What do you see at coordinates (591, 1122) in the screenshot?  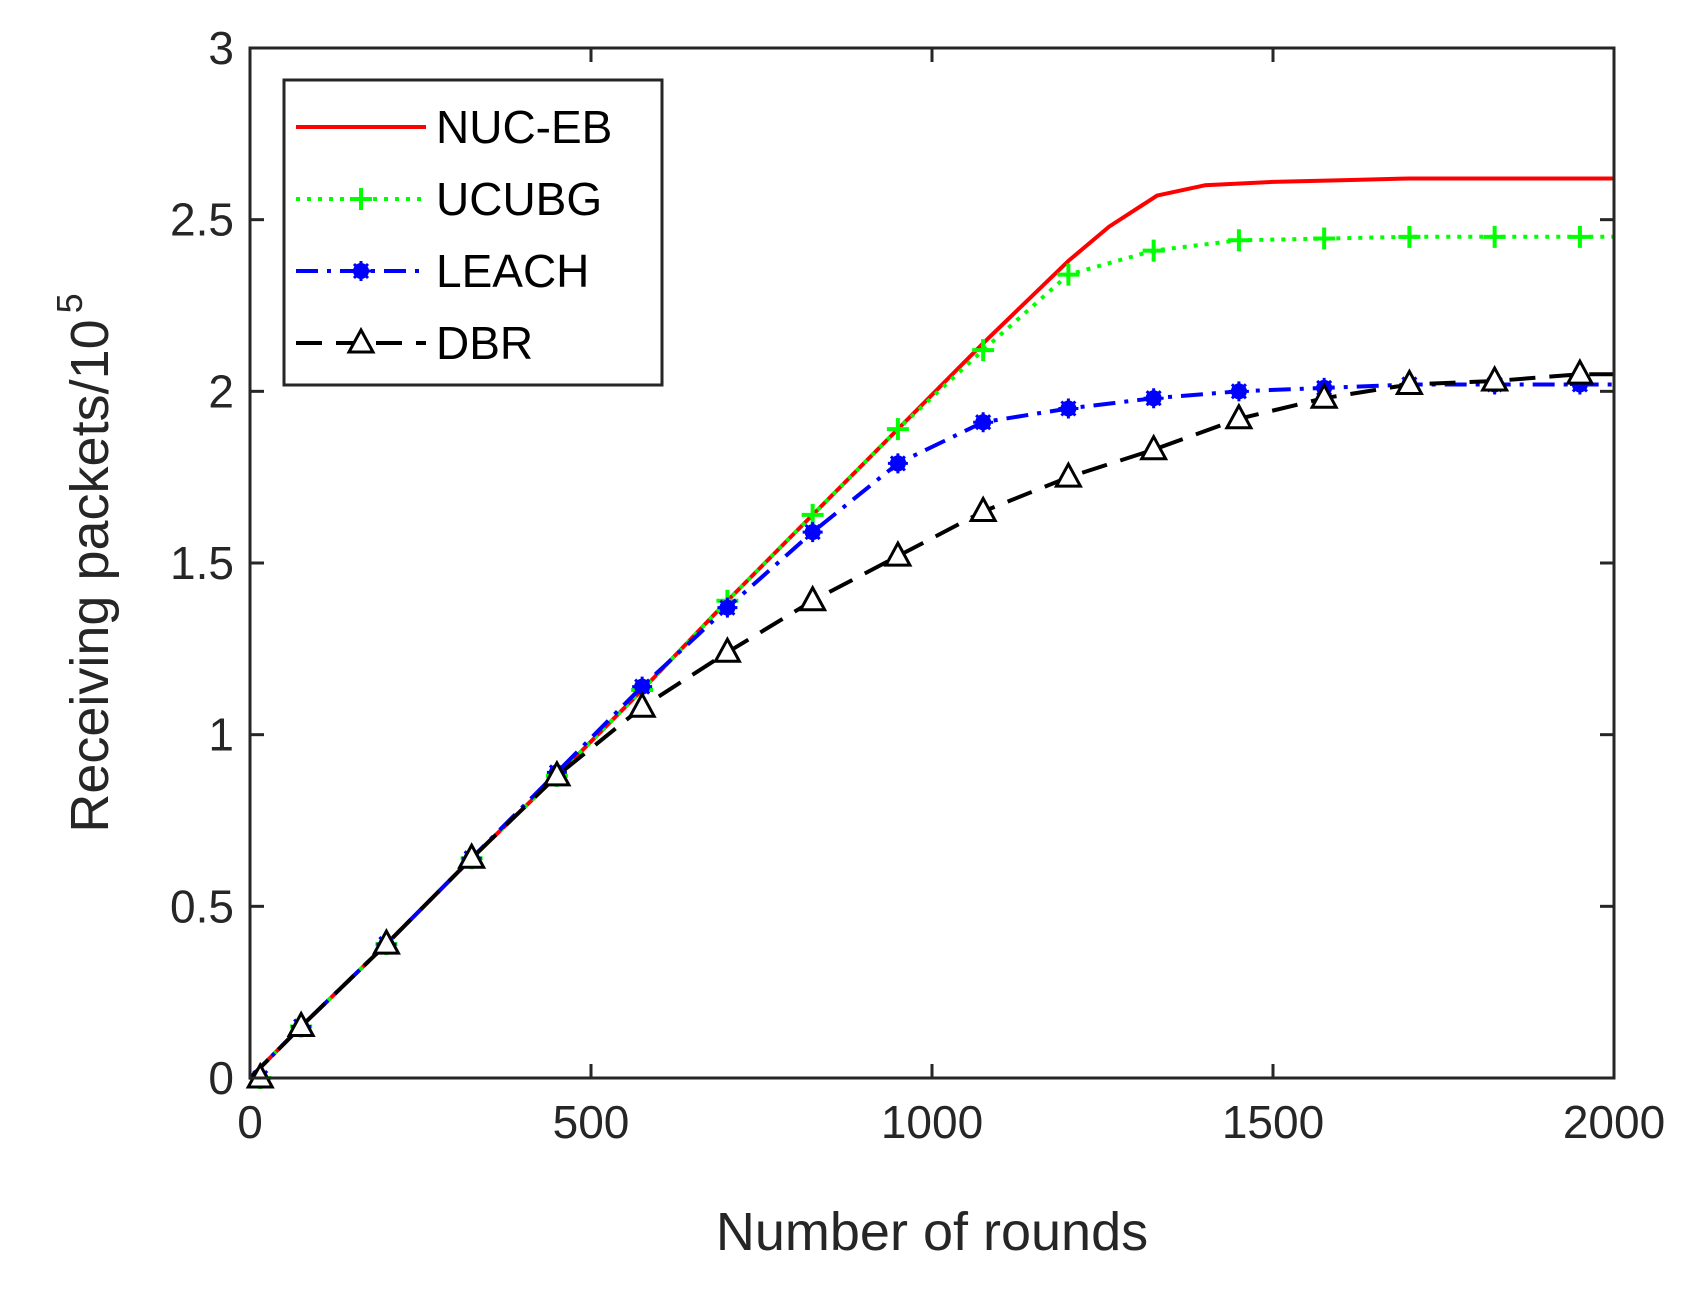 I see `x-tick-label: 500` at bounding box center [591, 1122].